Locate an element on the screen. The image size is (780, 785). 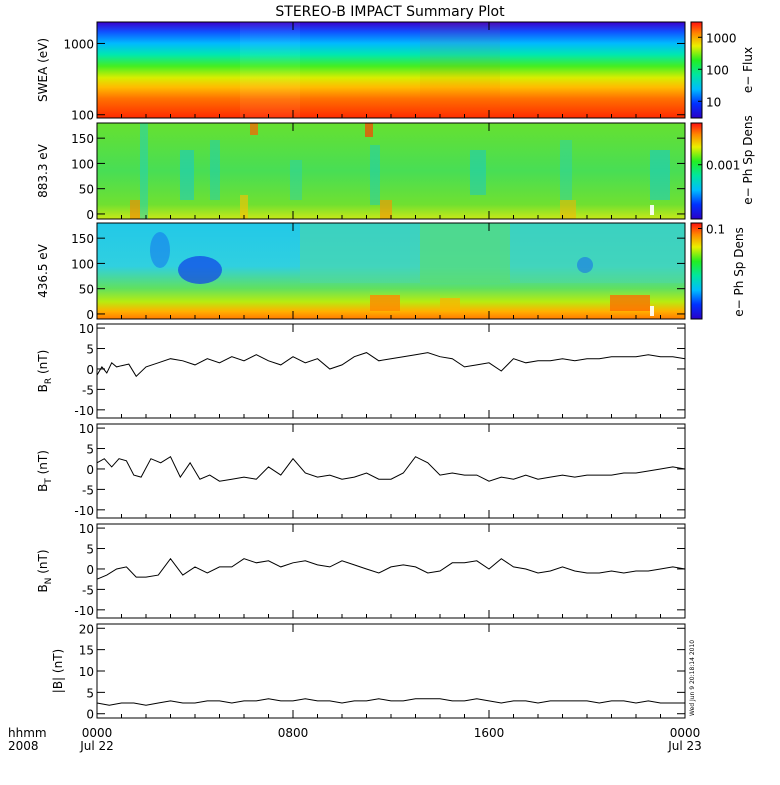
time-tick-date: Jul 22 is located at coordinates (96, 746).